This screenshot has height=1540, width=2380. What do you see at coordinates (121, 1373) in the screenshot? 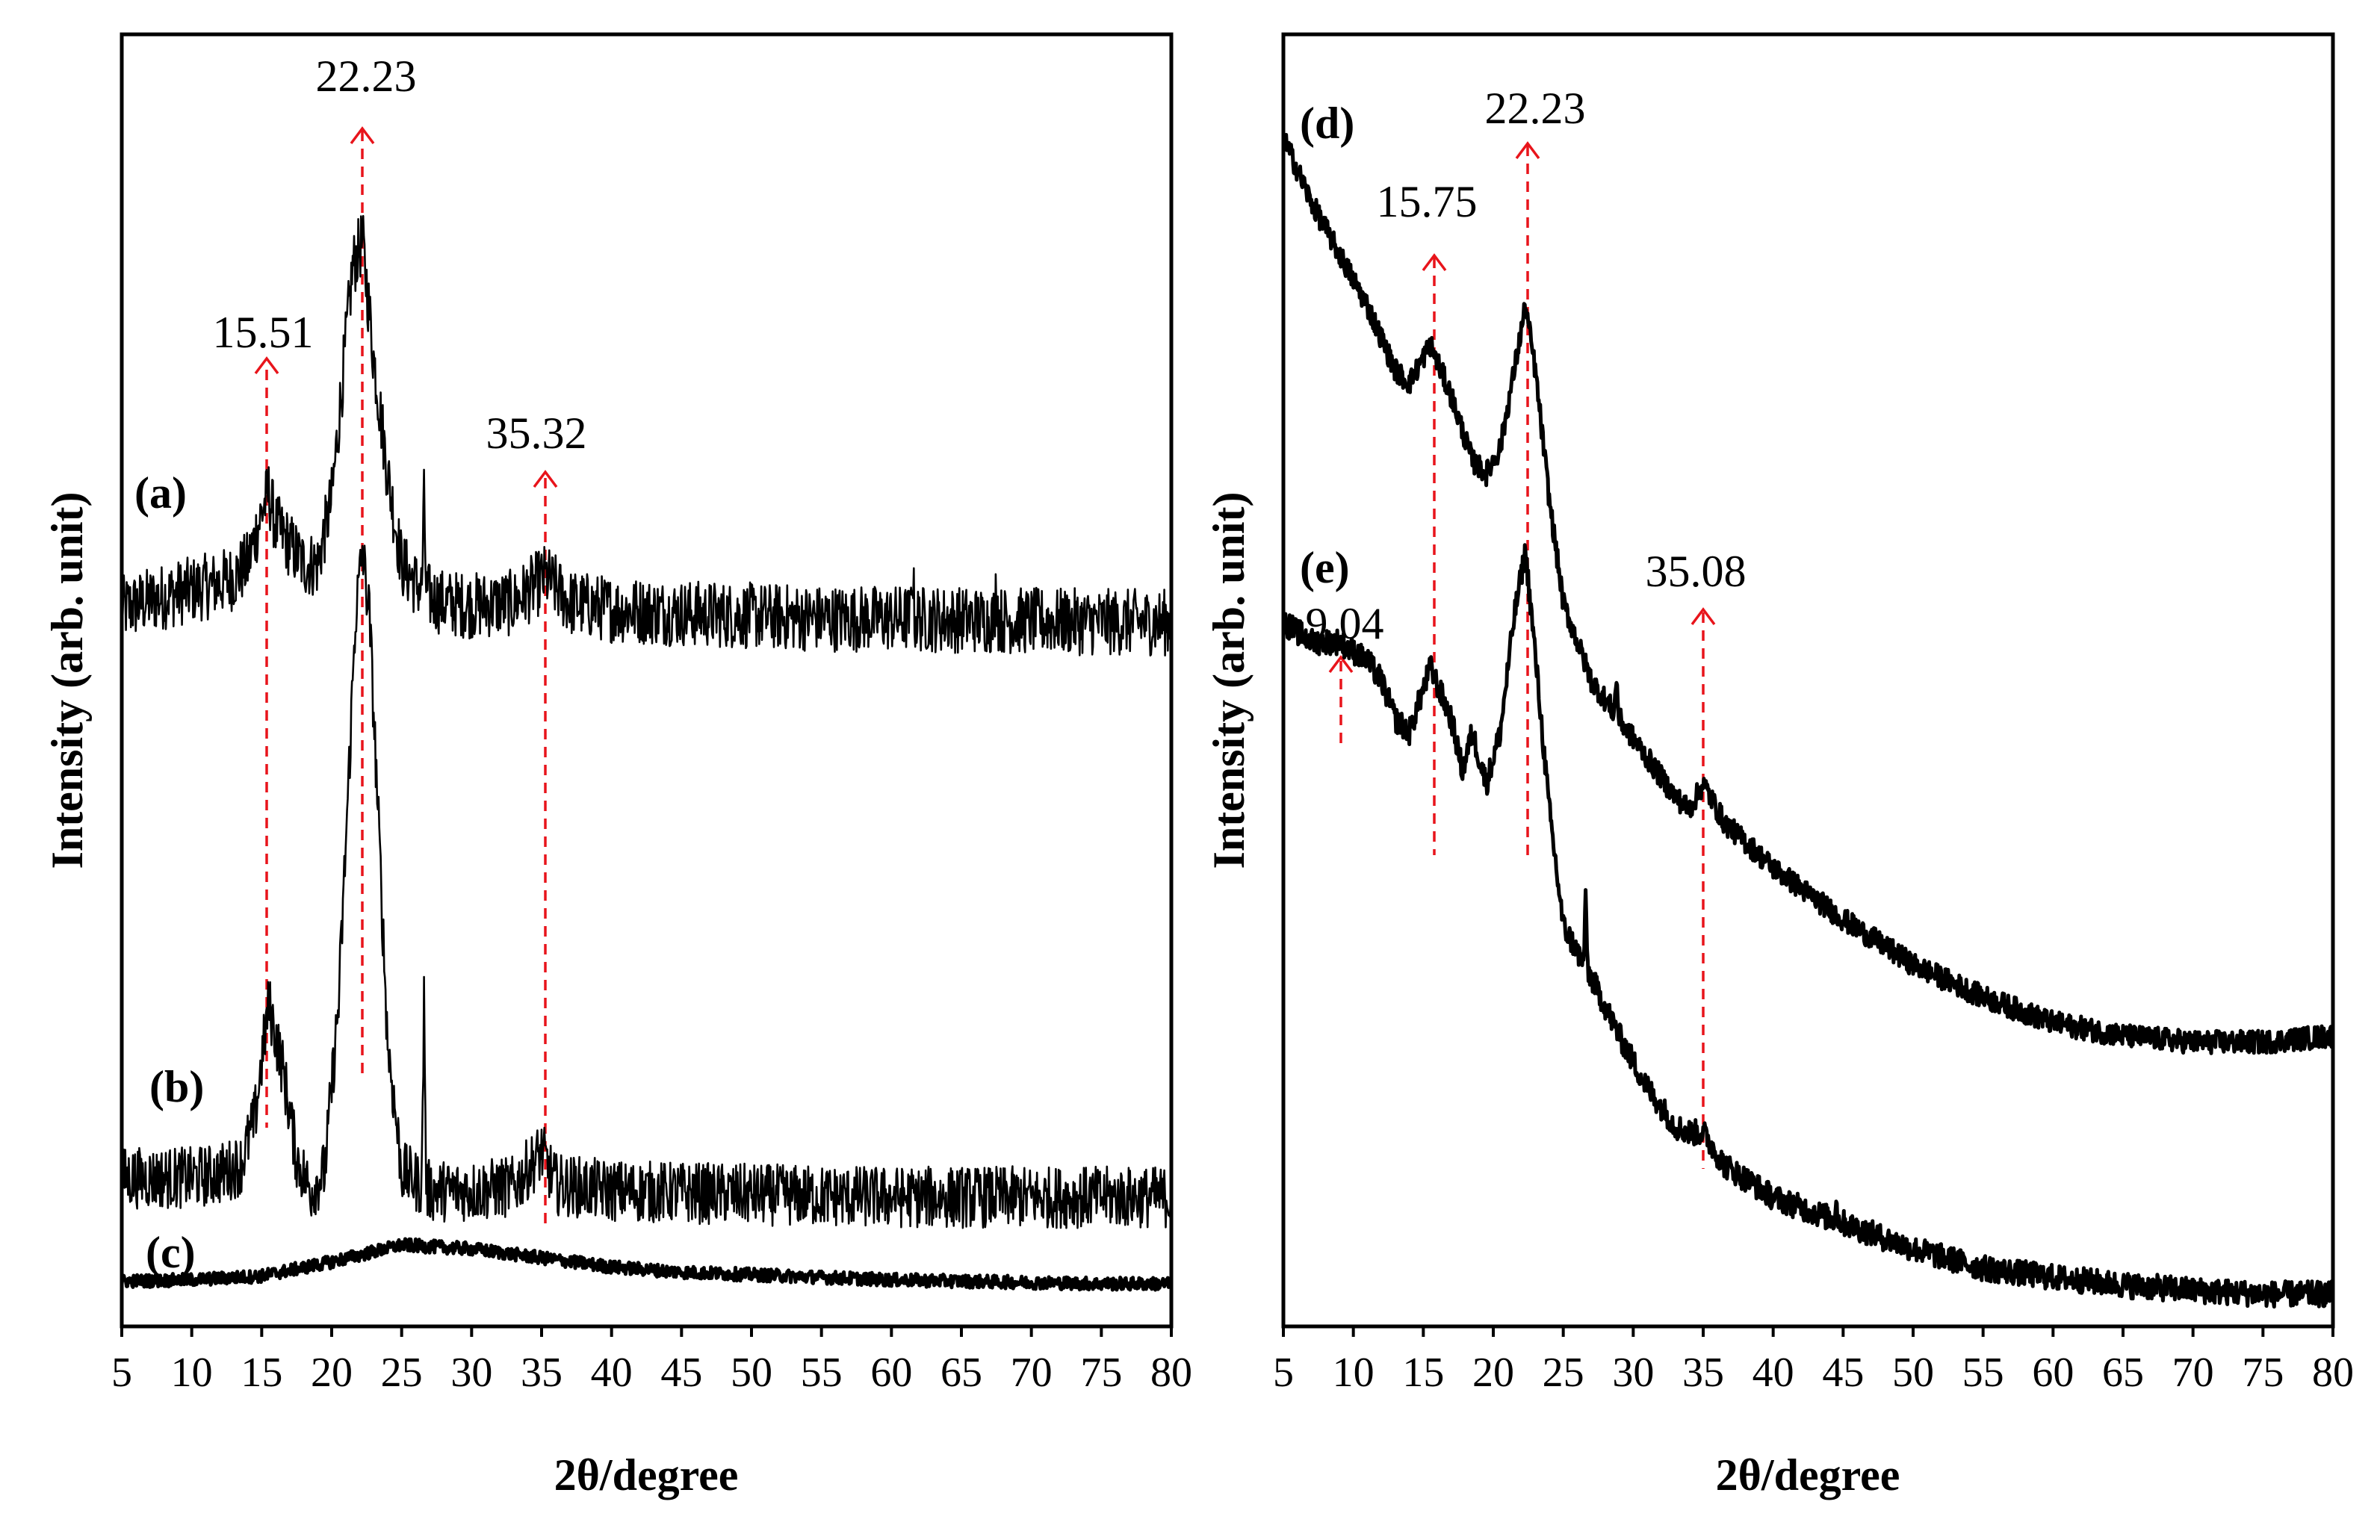
I see `left-x-tick-label-5: 5` at bounding box center [121, 1373].